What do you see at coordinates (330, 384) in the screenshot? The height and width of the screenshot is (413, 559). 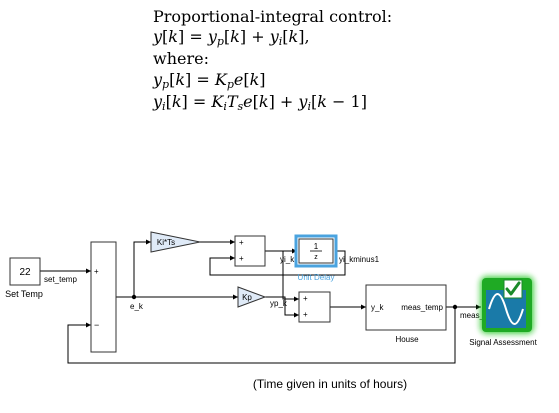 I see `time-units-note: (Time given in units of hours)` at bounding box center [330, 384].